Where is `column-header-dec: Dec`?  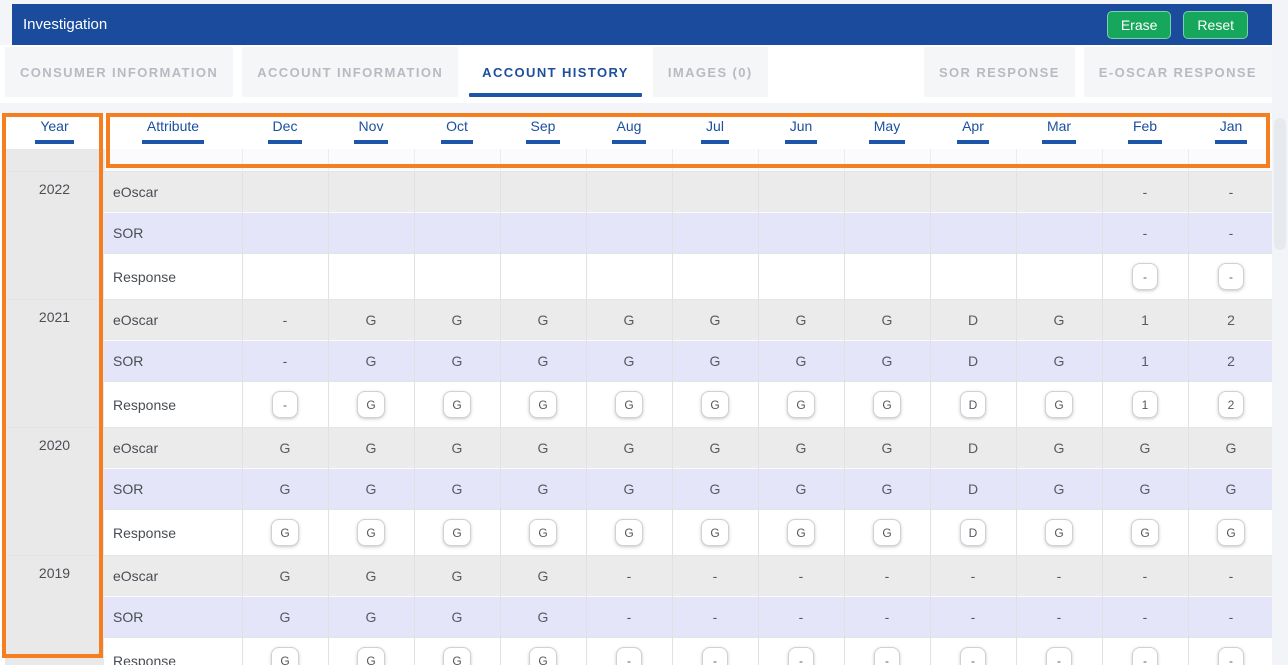
column-header-dec: Dec is located at coordinates (285, 131).